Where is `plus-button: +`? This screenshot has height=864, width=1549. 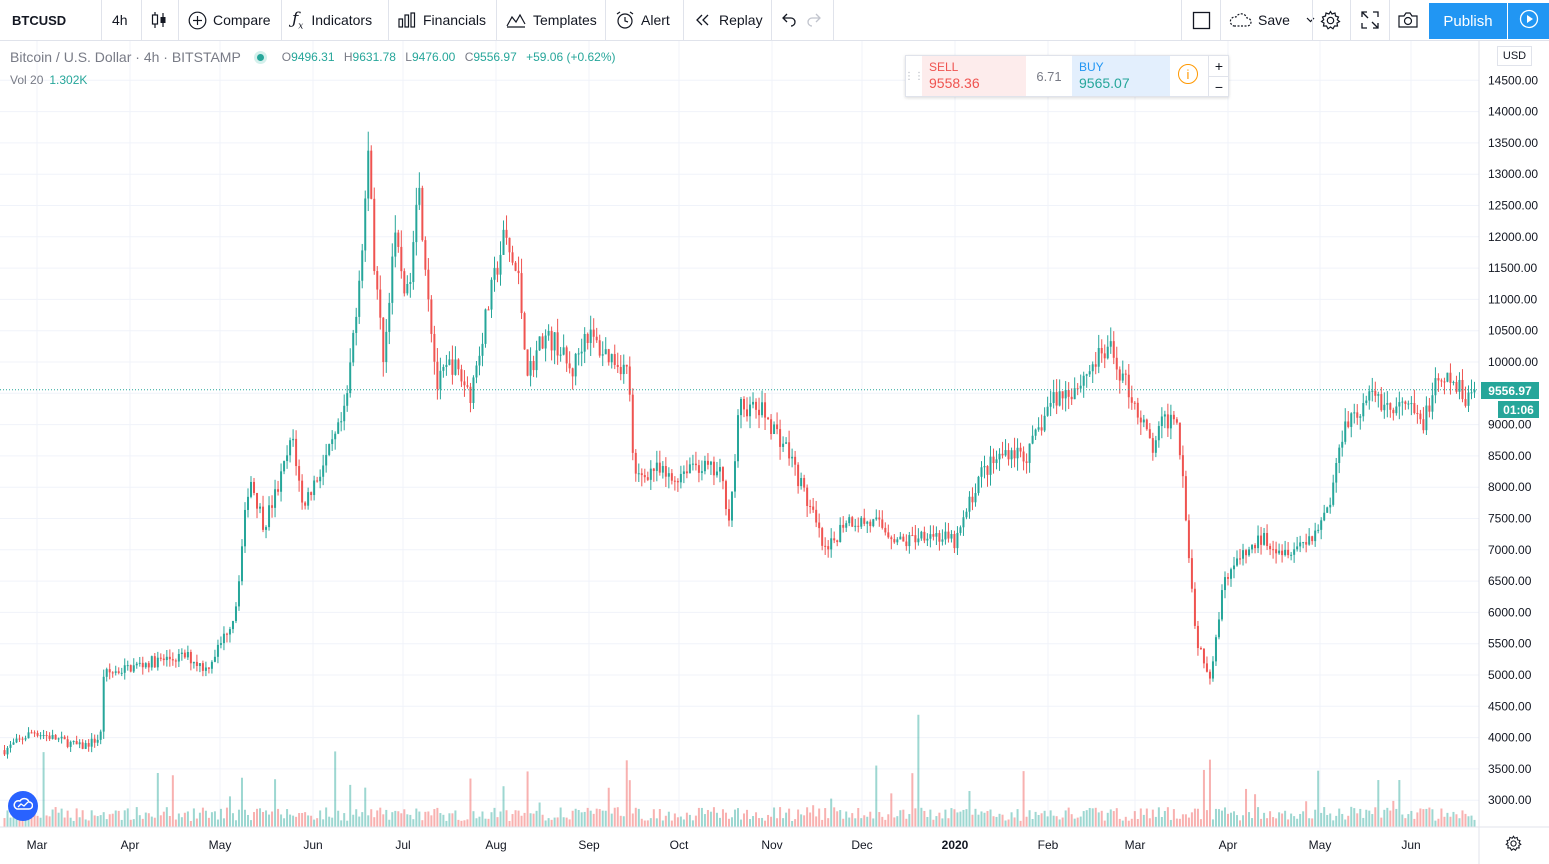
plus-button: + is located at coordinates (1219, 66).